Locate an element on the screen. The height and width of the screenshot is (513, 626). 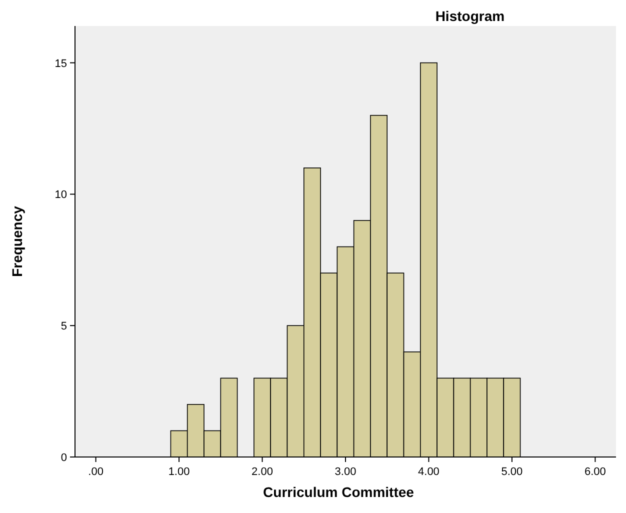
x-tick-label: 5.00 is located at coordinates (512, 472).